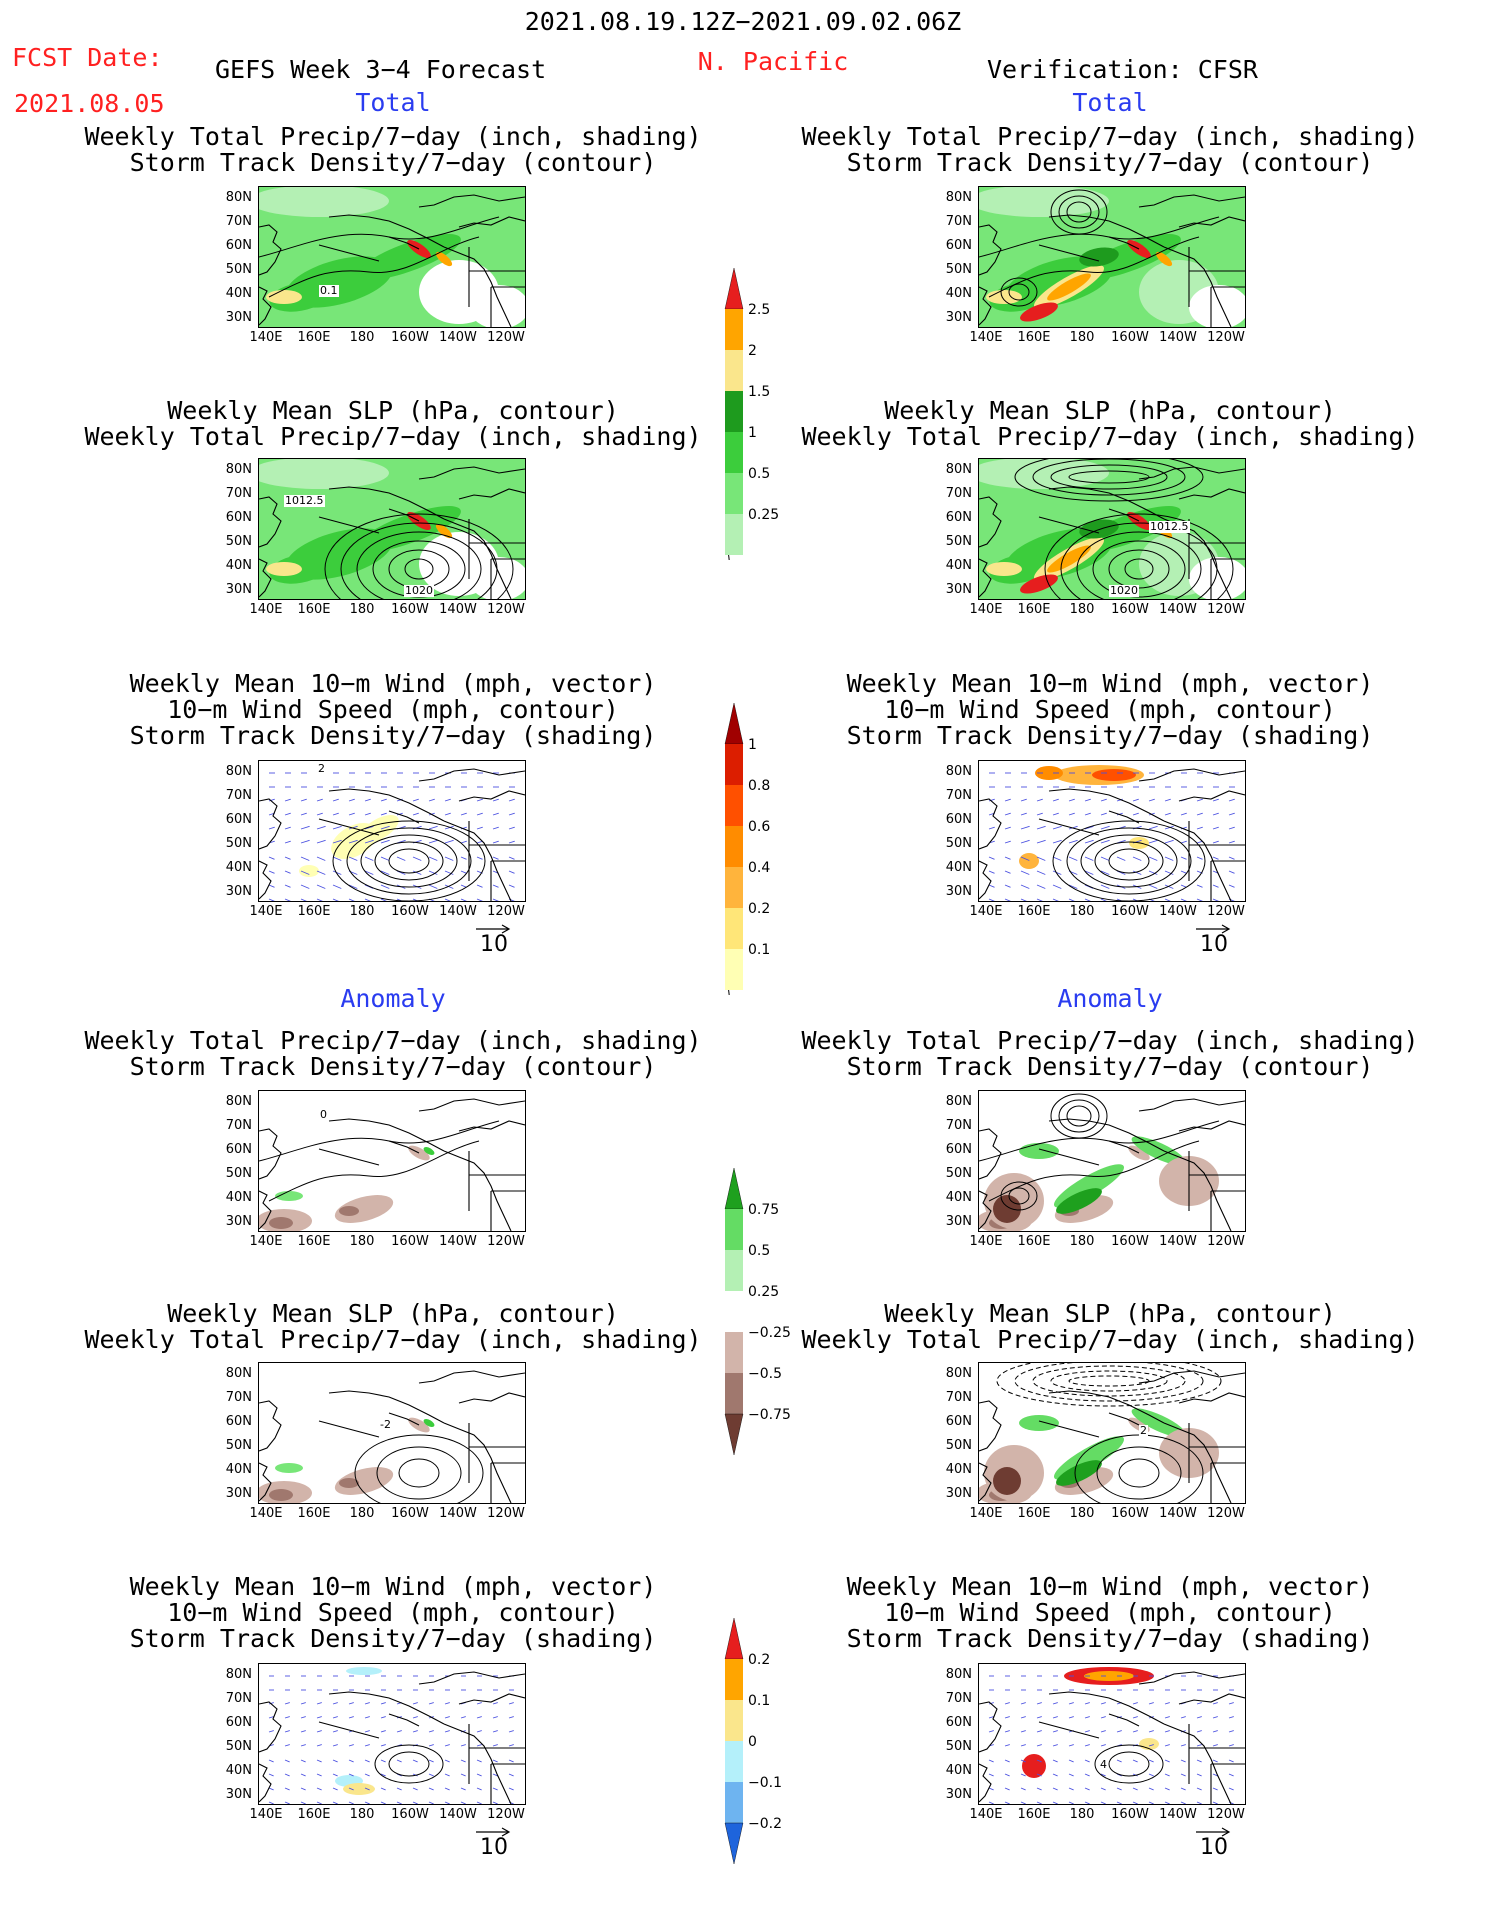 The width and height of the screenshot is (1487, 1925). I want to click on map-wind-anomaly-left, so click(392, 1734).